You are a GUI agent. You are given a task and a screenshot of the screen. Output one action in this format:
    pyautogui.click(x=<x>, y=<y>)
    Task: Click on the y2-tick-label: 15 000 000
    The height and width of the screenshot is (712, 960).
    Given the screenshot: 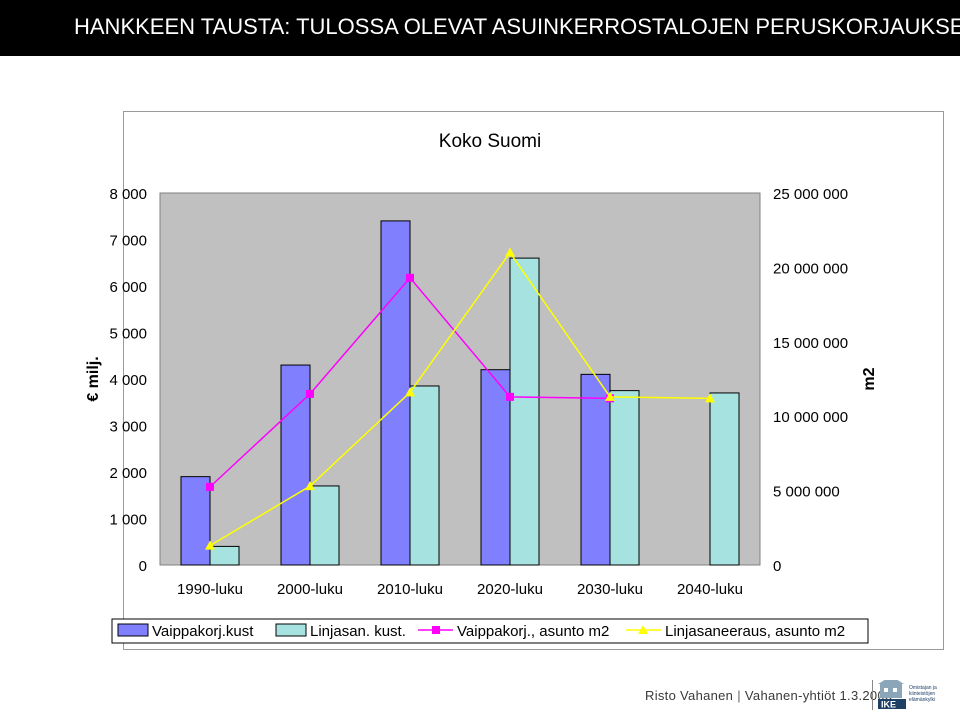 What is the action you would take?
    pyautogui.click(x=810, y=343)
    